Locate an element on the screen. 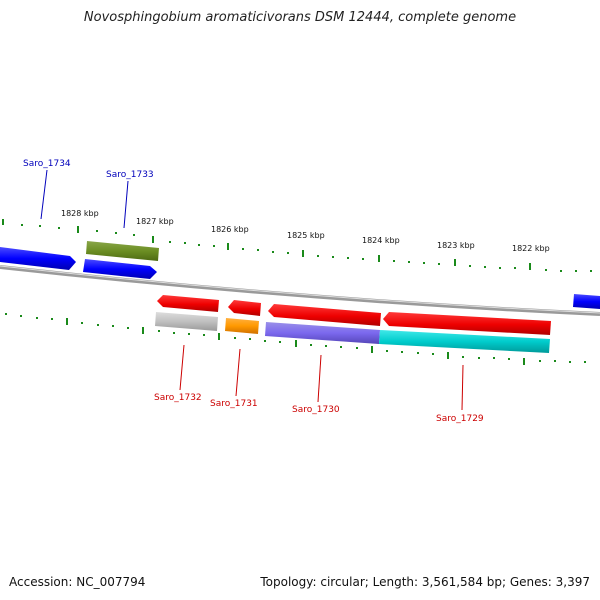 This screenshot has height=600, width=600. lower-tick-row is located at coordinates (295, 339).